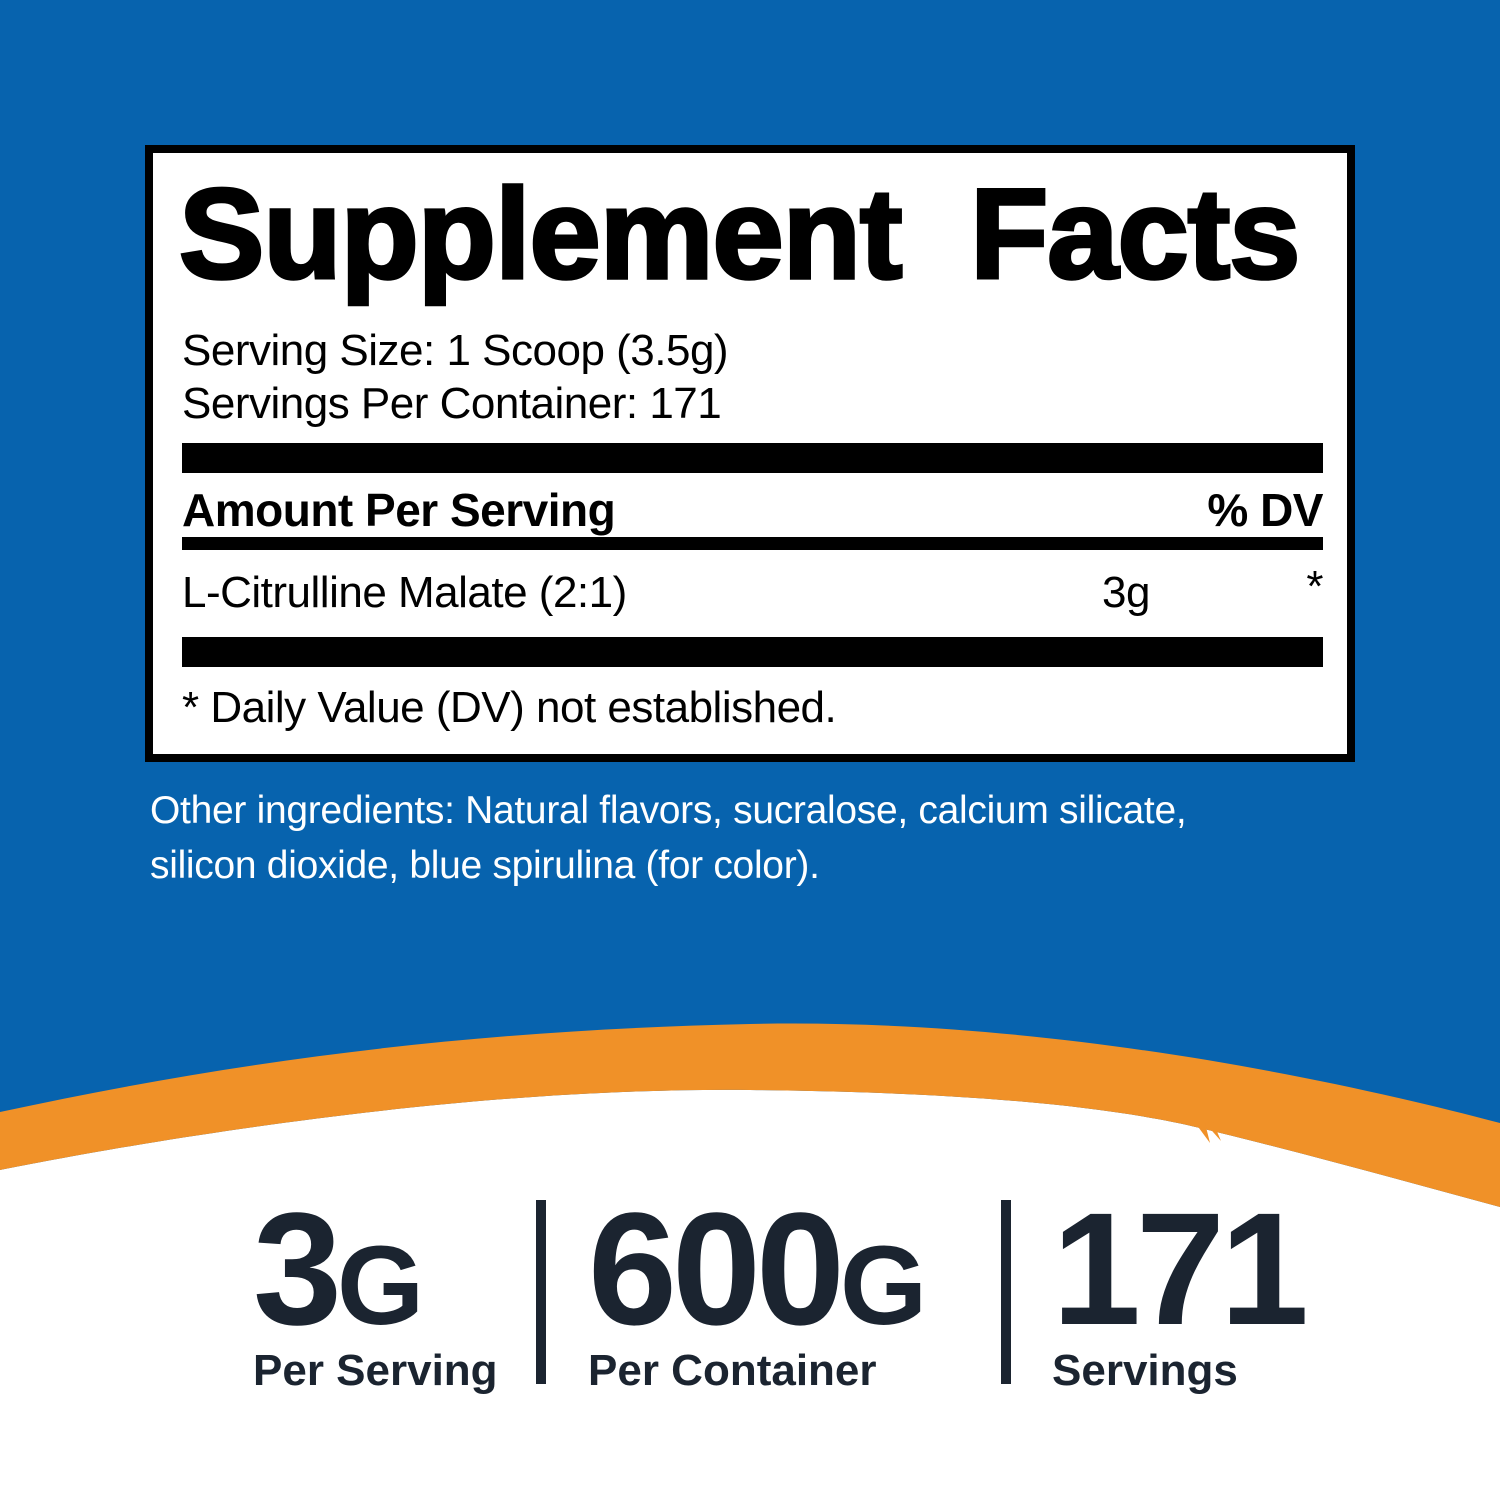  Describe the element at coordinates (752, 458) in the screenshot. I see `separator-bar-thick-top` at that location.